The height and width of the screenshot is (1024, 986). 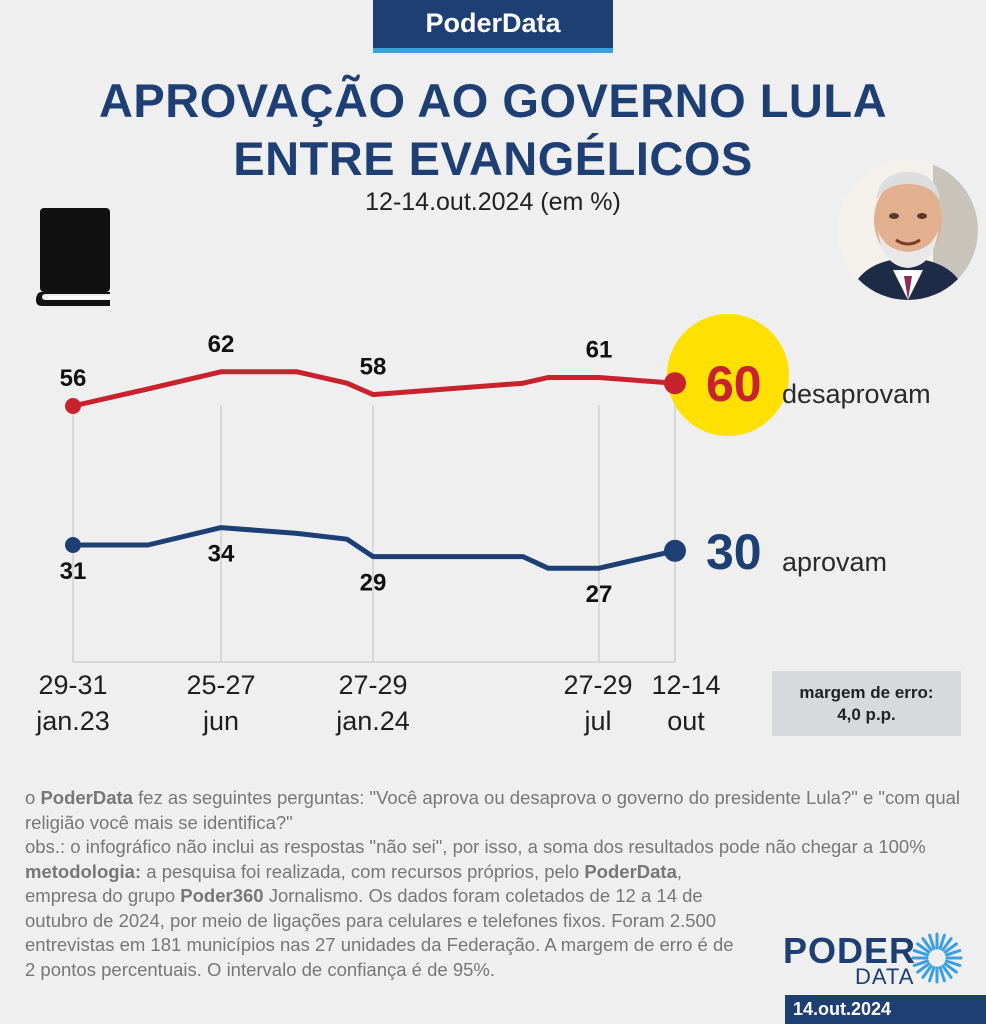 I want to click on series-line-aprovam, so click(x=374, y=548).